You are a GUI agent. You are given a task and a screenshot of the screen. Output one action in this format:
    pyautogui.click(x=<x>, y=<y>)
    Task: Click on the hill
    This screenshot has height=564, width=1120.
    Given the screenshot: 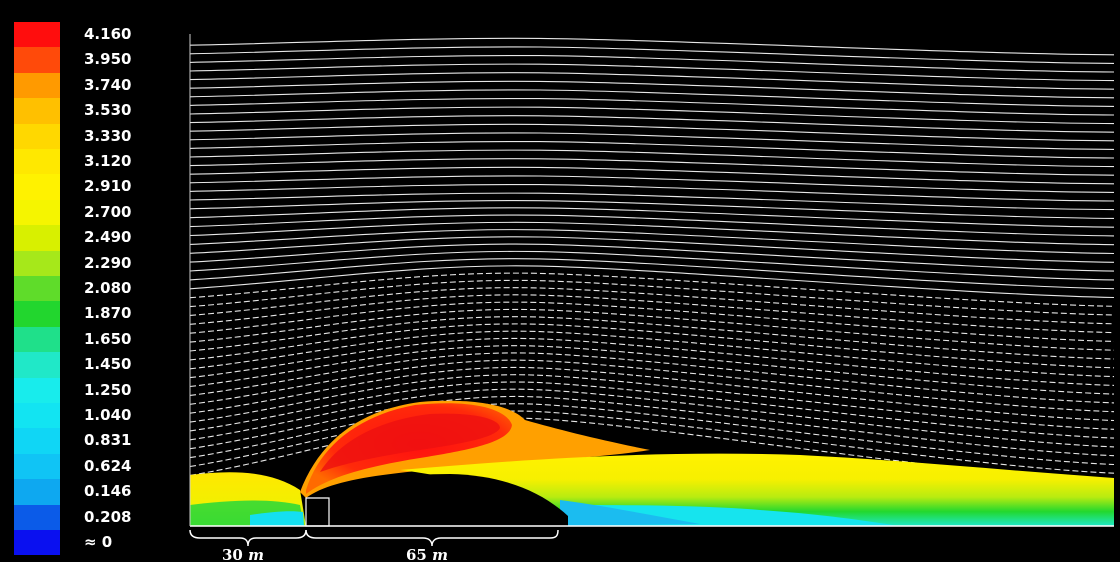 What is the action you would take?
    pyautogui.click(x=437, y=500)
    